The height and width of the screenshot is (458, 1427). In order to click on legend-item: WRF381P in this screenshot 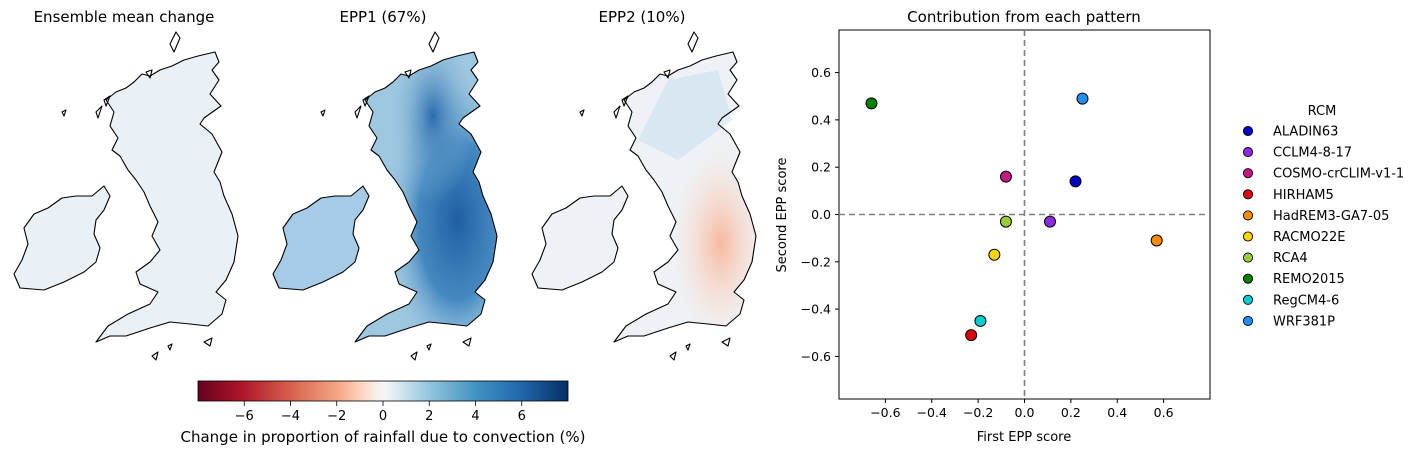, I will do `click(1288, 321)`.